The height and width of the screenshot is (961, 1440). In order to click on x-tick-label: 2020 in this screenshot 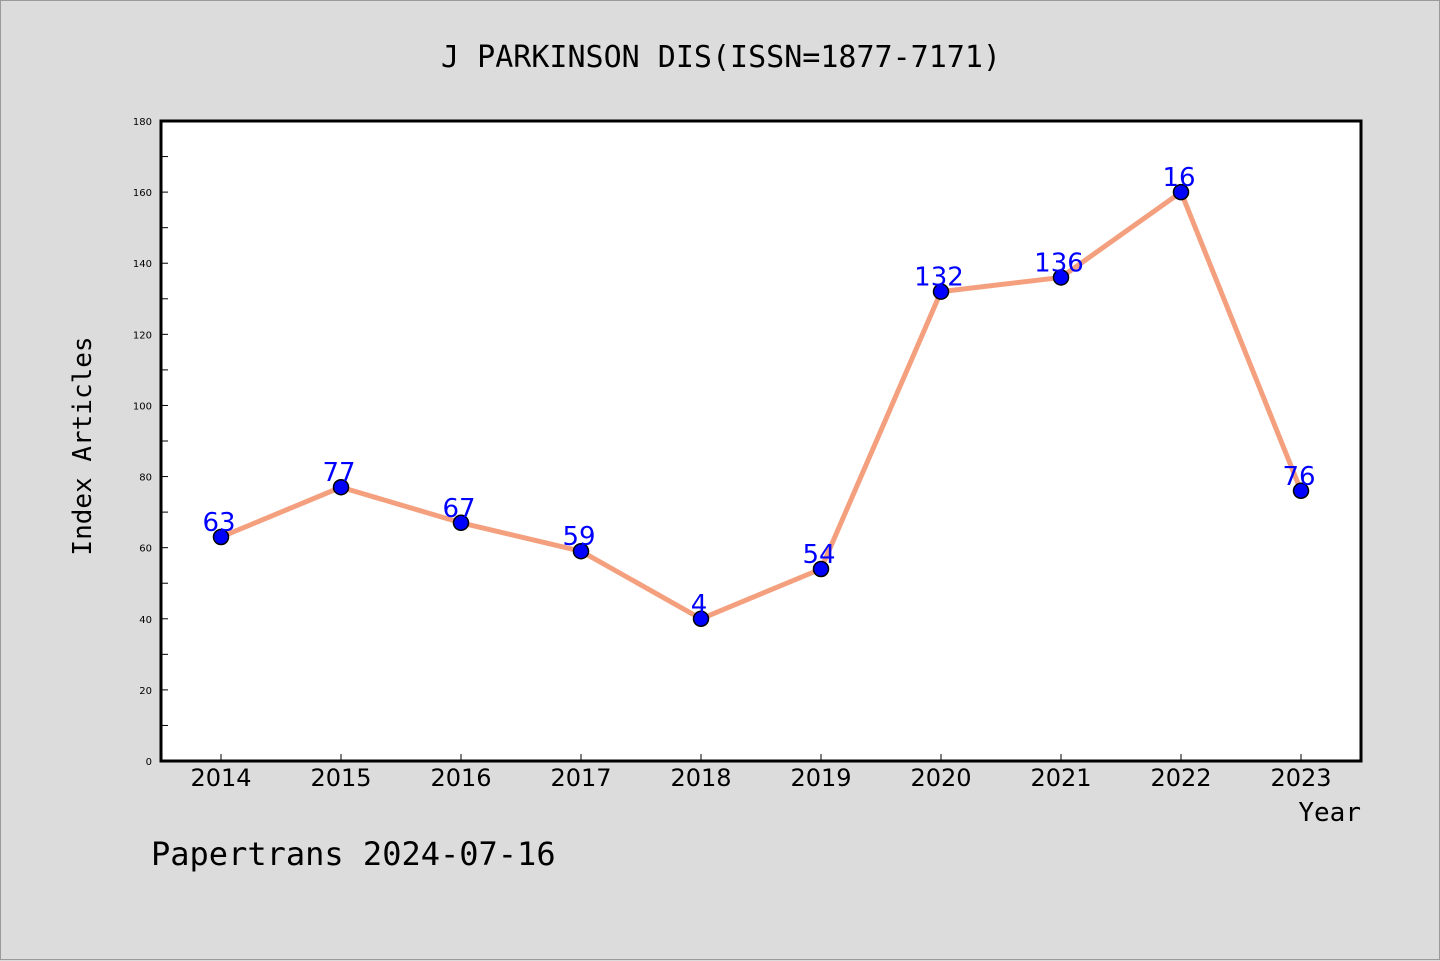, I will do `click(940, 778)`.